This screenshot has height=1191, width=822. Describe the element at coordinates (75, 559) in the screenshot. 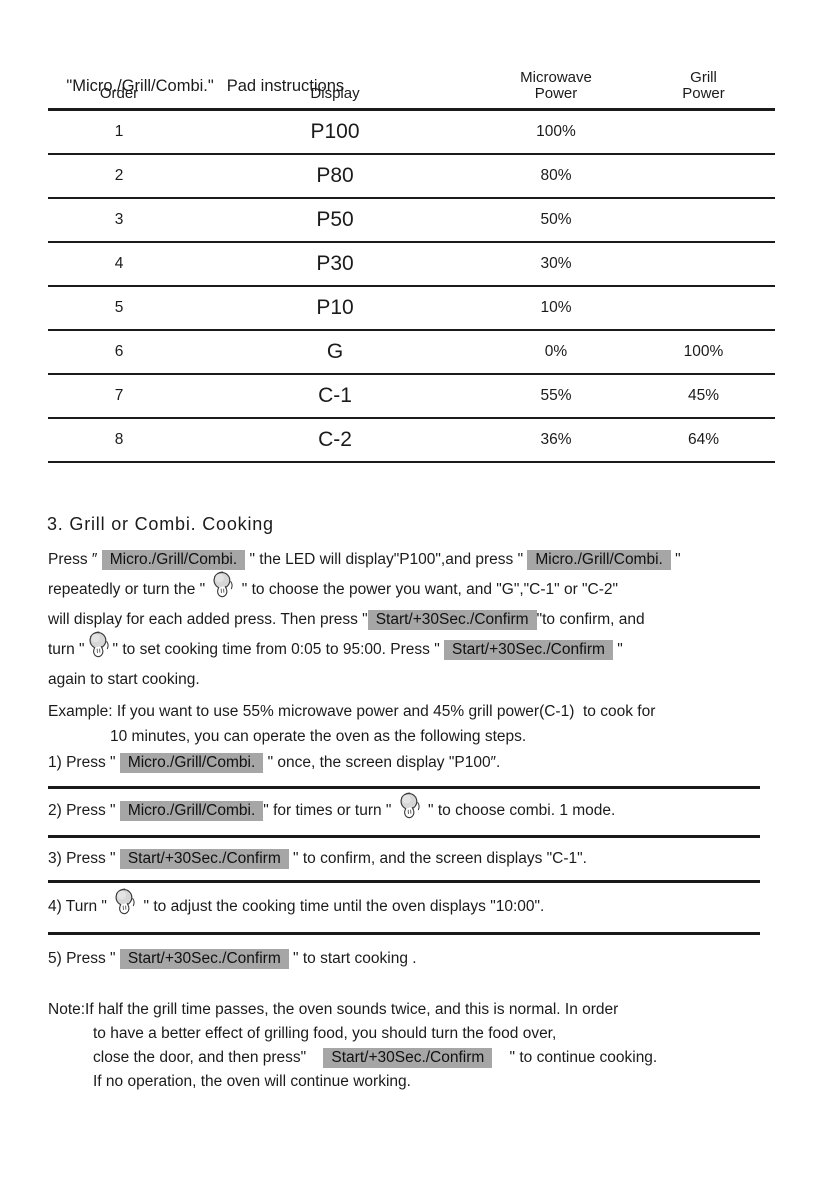

I see `text-run: Press ″` at that location.